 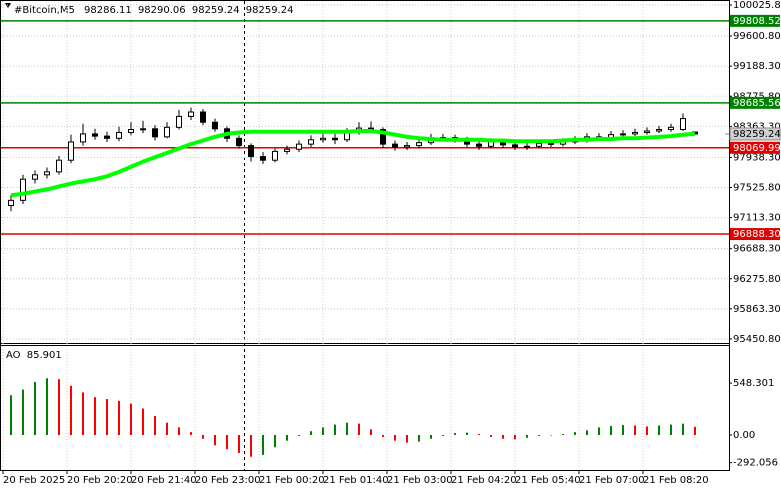 What do you see at coordinates (13, 355) in the screenshot?
I see `indicator-name: AO` at bounding box center [13, 355].